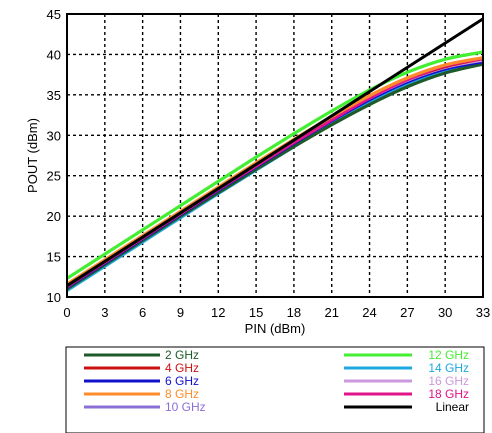  What do you see at coordinates (445, 312) in the screenshot?
I see `x-tick-label: 30` at bounding box center [445, 312].